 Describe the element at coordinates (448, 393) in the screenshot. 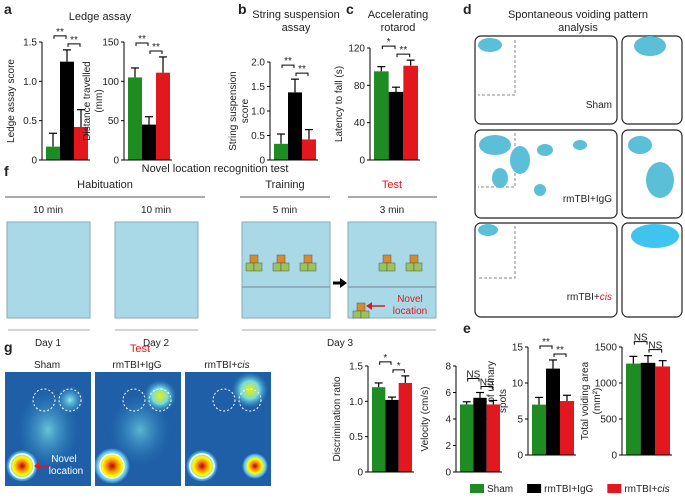

I see `y-tick-label: 6` at that location.